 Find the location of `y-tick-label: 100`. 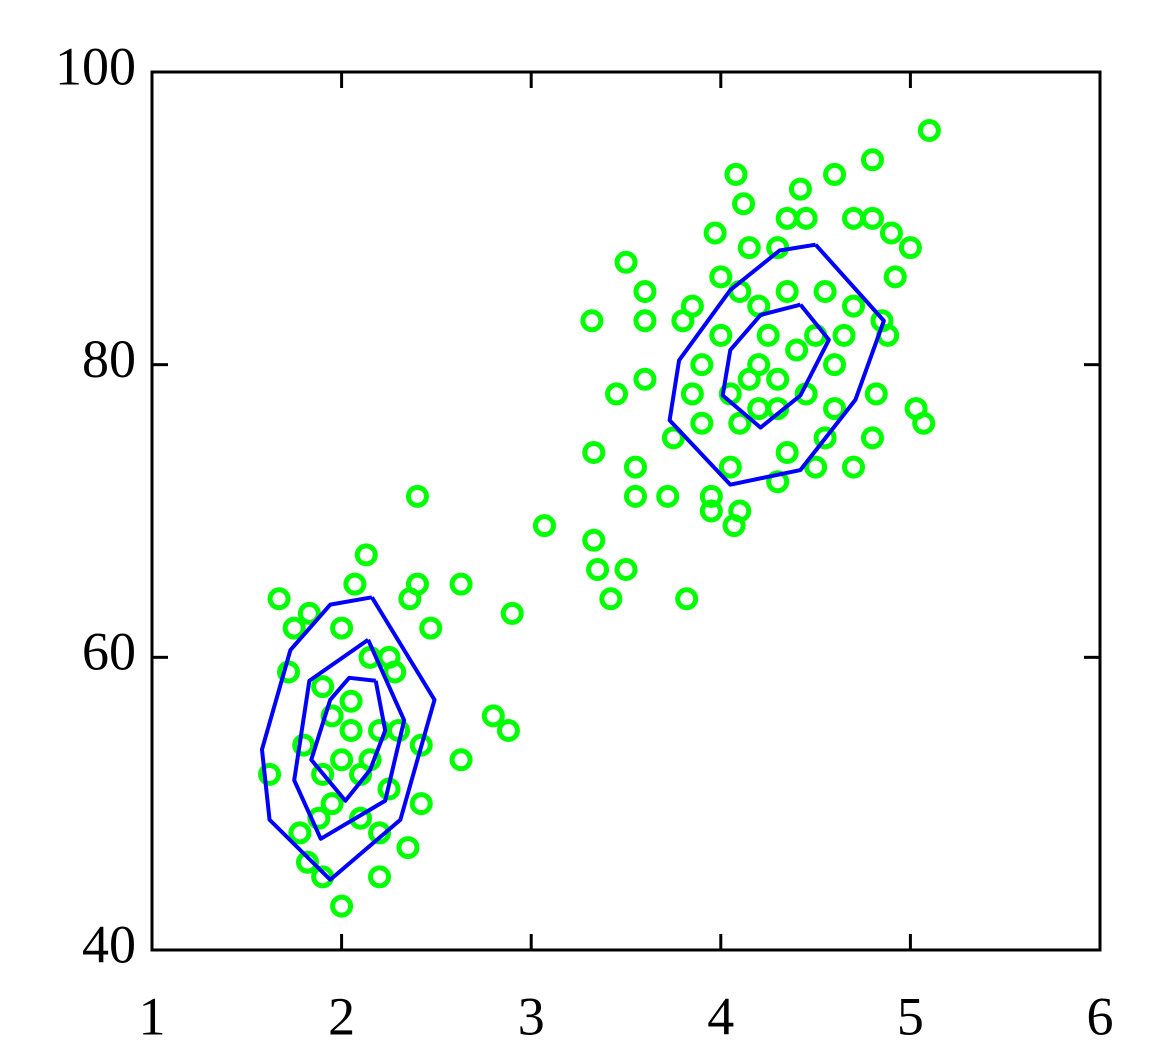

y-tick-label: 100 is located at coordinates (95, 66).